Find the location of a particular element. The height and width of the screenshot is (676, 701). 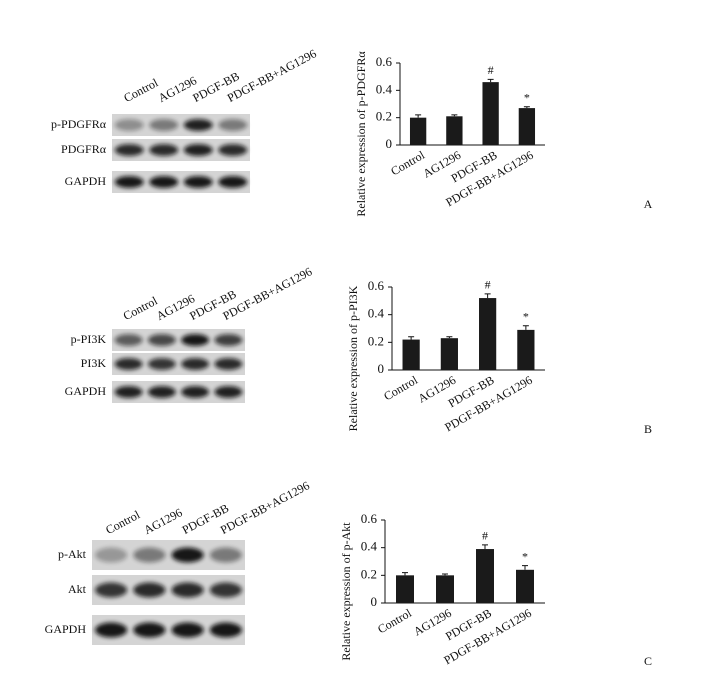

row-label: p-PI3K is located at coordinates (89, 339).